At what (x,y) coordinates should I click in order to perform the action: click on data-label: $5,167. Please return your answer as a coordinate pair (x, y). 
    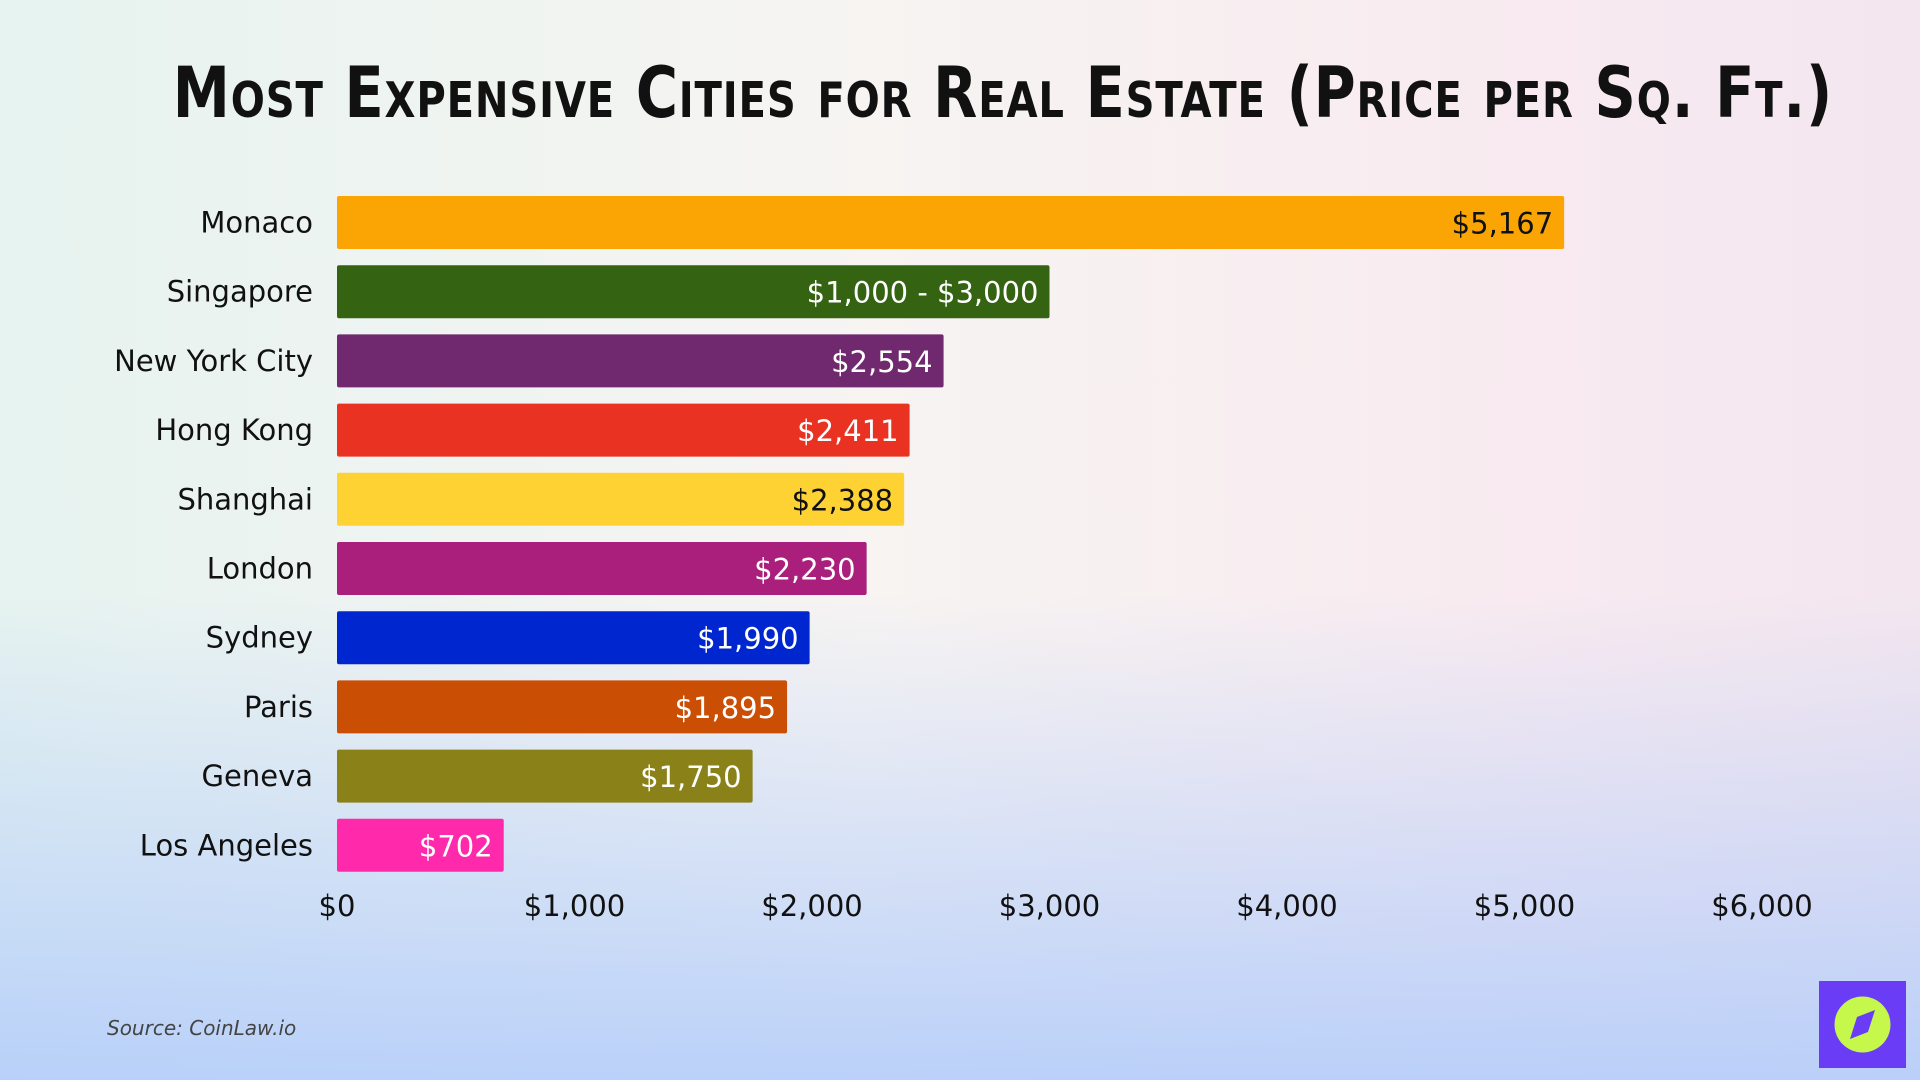
    Looking at the image, I should click on (1502, 224).